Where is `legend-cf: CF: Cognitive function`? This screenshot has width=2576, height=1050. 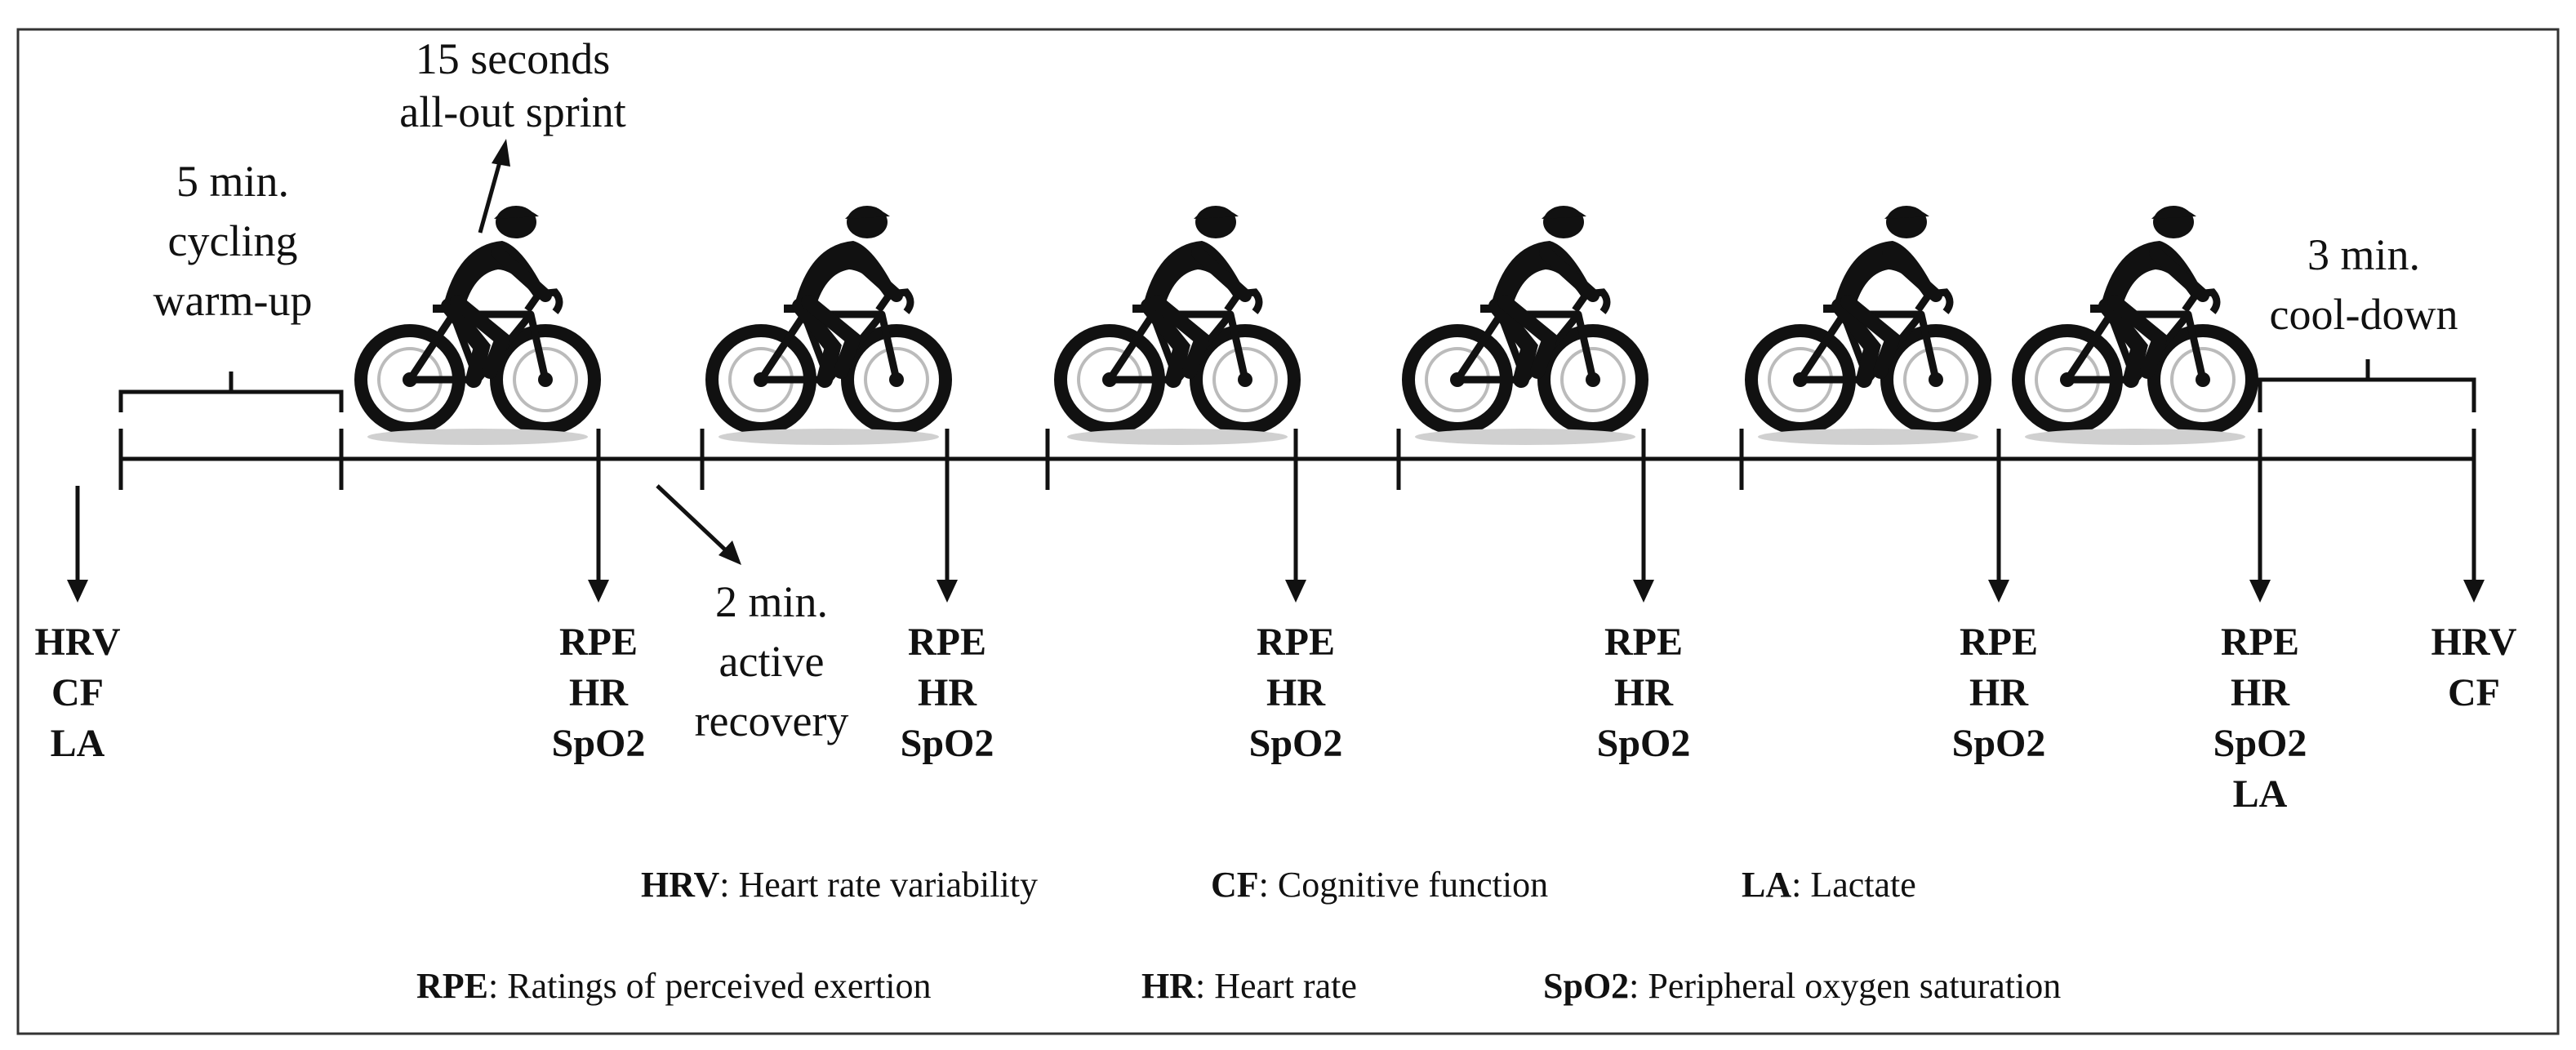
legend-cf: CF: Cognitive function is located at coordinates (1379, 885).